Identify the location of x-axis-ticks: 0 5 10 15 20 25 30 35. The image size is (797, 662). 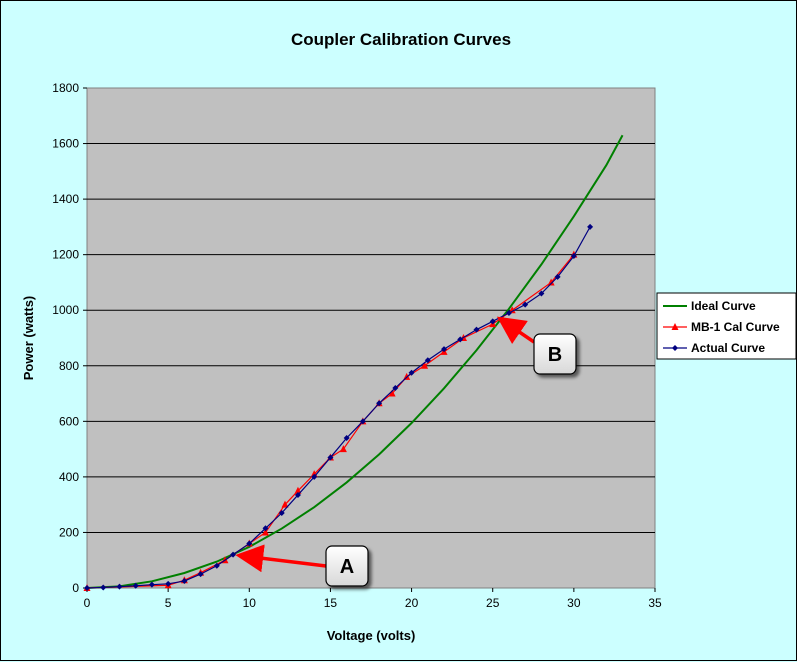
(373, 599).